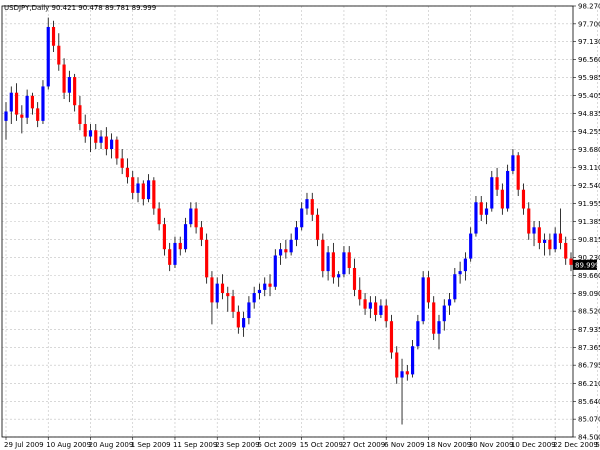 This screenshot has height=450, width=600. What do you see at coordinates (24, 445) in the screenshot?
I see `time-tick-label: 29 Jul 2009` at bounding box center [24, 445].